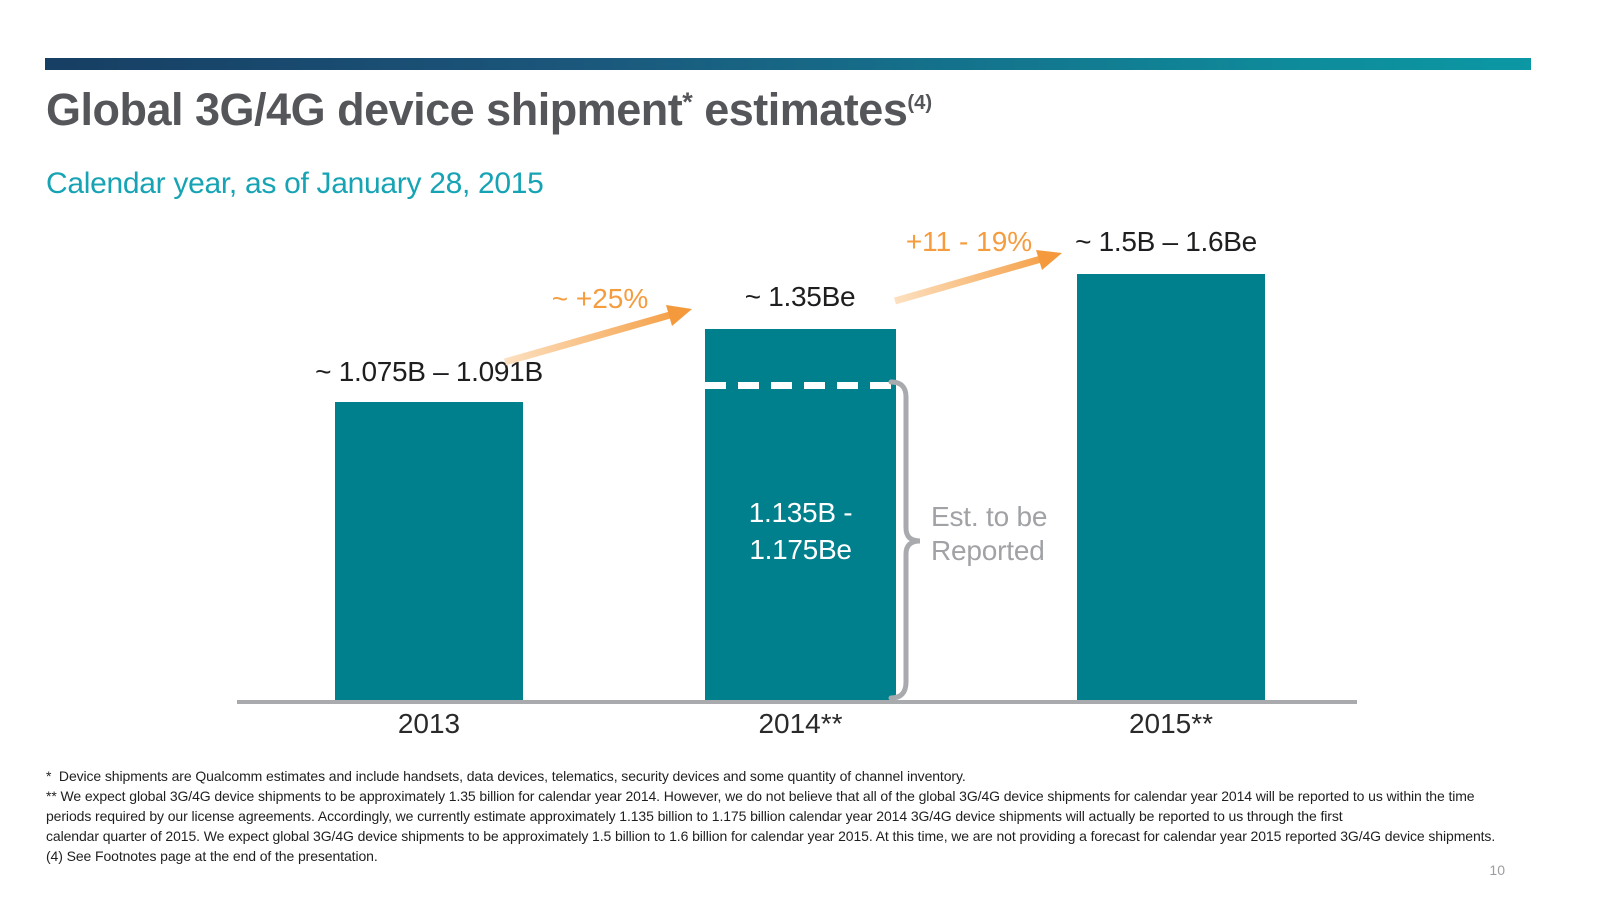  I want to click on category-label-2013: 2013, so click(429, 723).